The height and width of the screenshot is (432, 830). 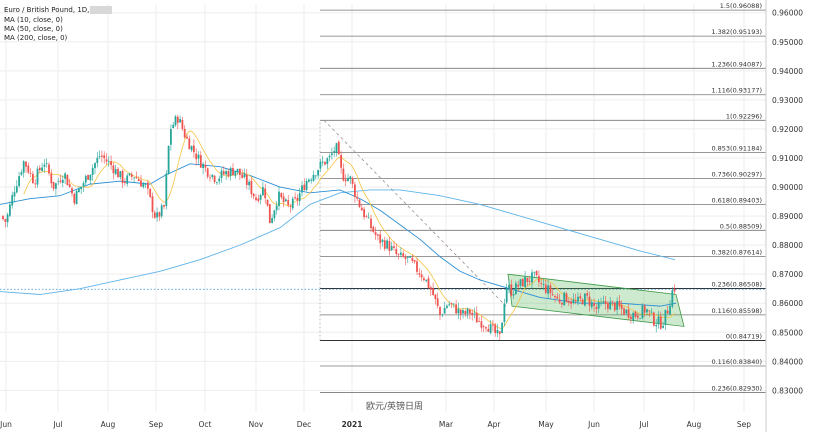 What do you see at coordinates (787, 187) in the screenshot?
I see `y-tick-label: 0.90000` at bounding box center [787, 187].